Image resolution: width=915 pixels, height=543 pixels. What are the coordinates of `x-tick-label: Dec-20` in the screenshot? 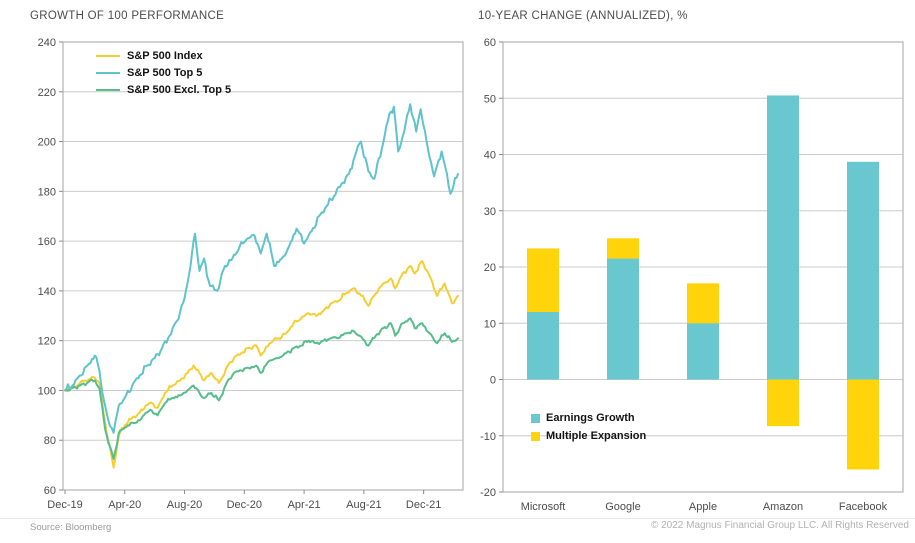 It's located at (244, 505).